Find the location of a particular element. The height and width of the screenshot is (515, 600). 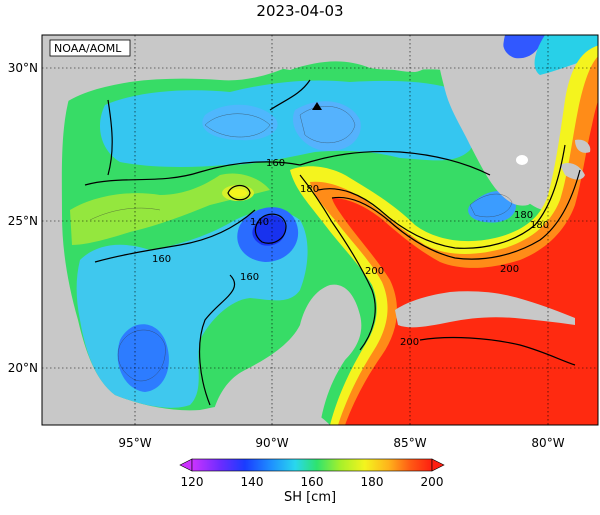

yellow-eddy-core is located at coordinates (238, 193).